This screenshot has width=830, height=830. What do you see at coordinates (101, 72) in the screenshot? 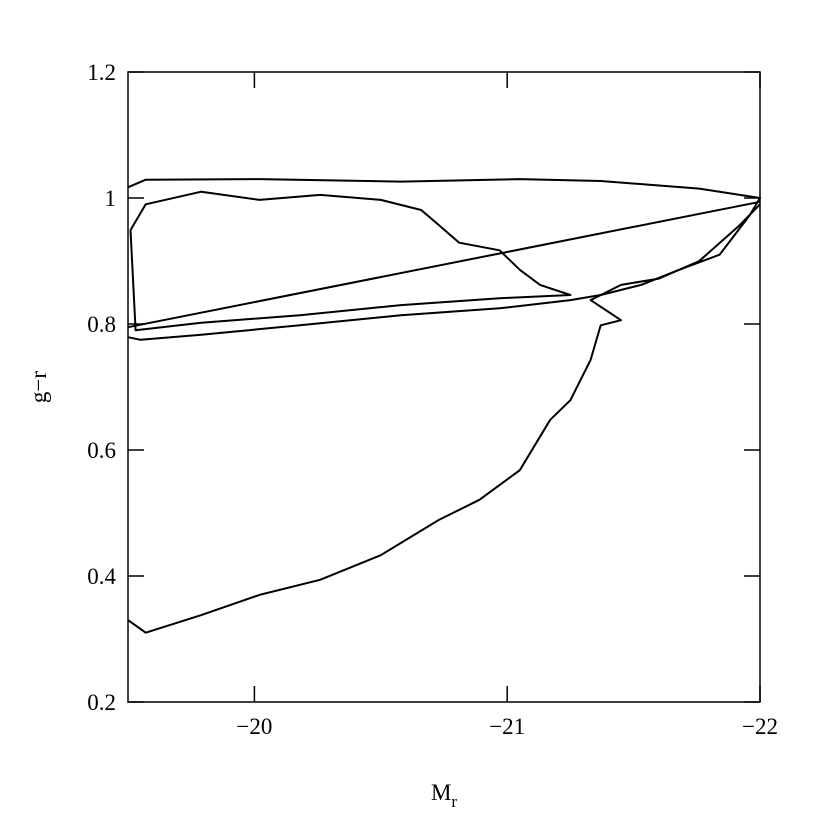
I see `y-tick-label: 1.2` at bounding box center [101, 72].